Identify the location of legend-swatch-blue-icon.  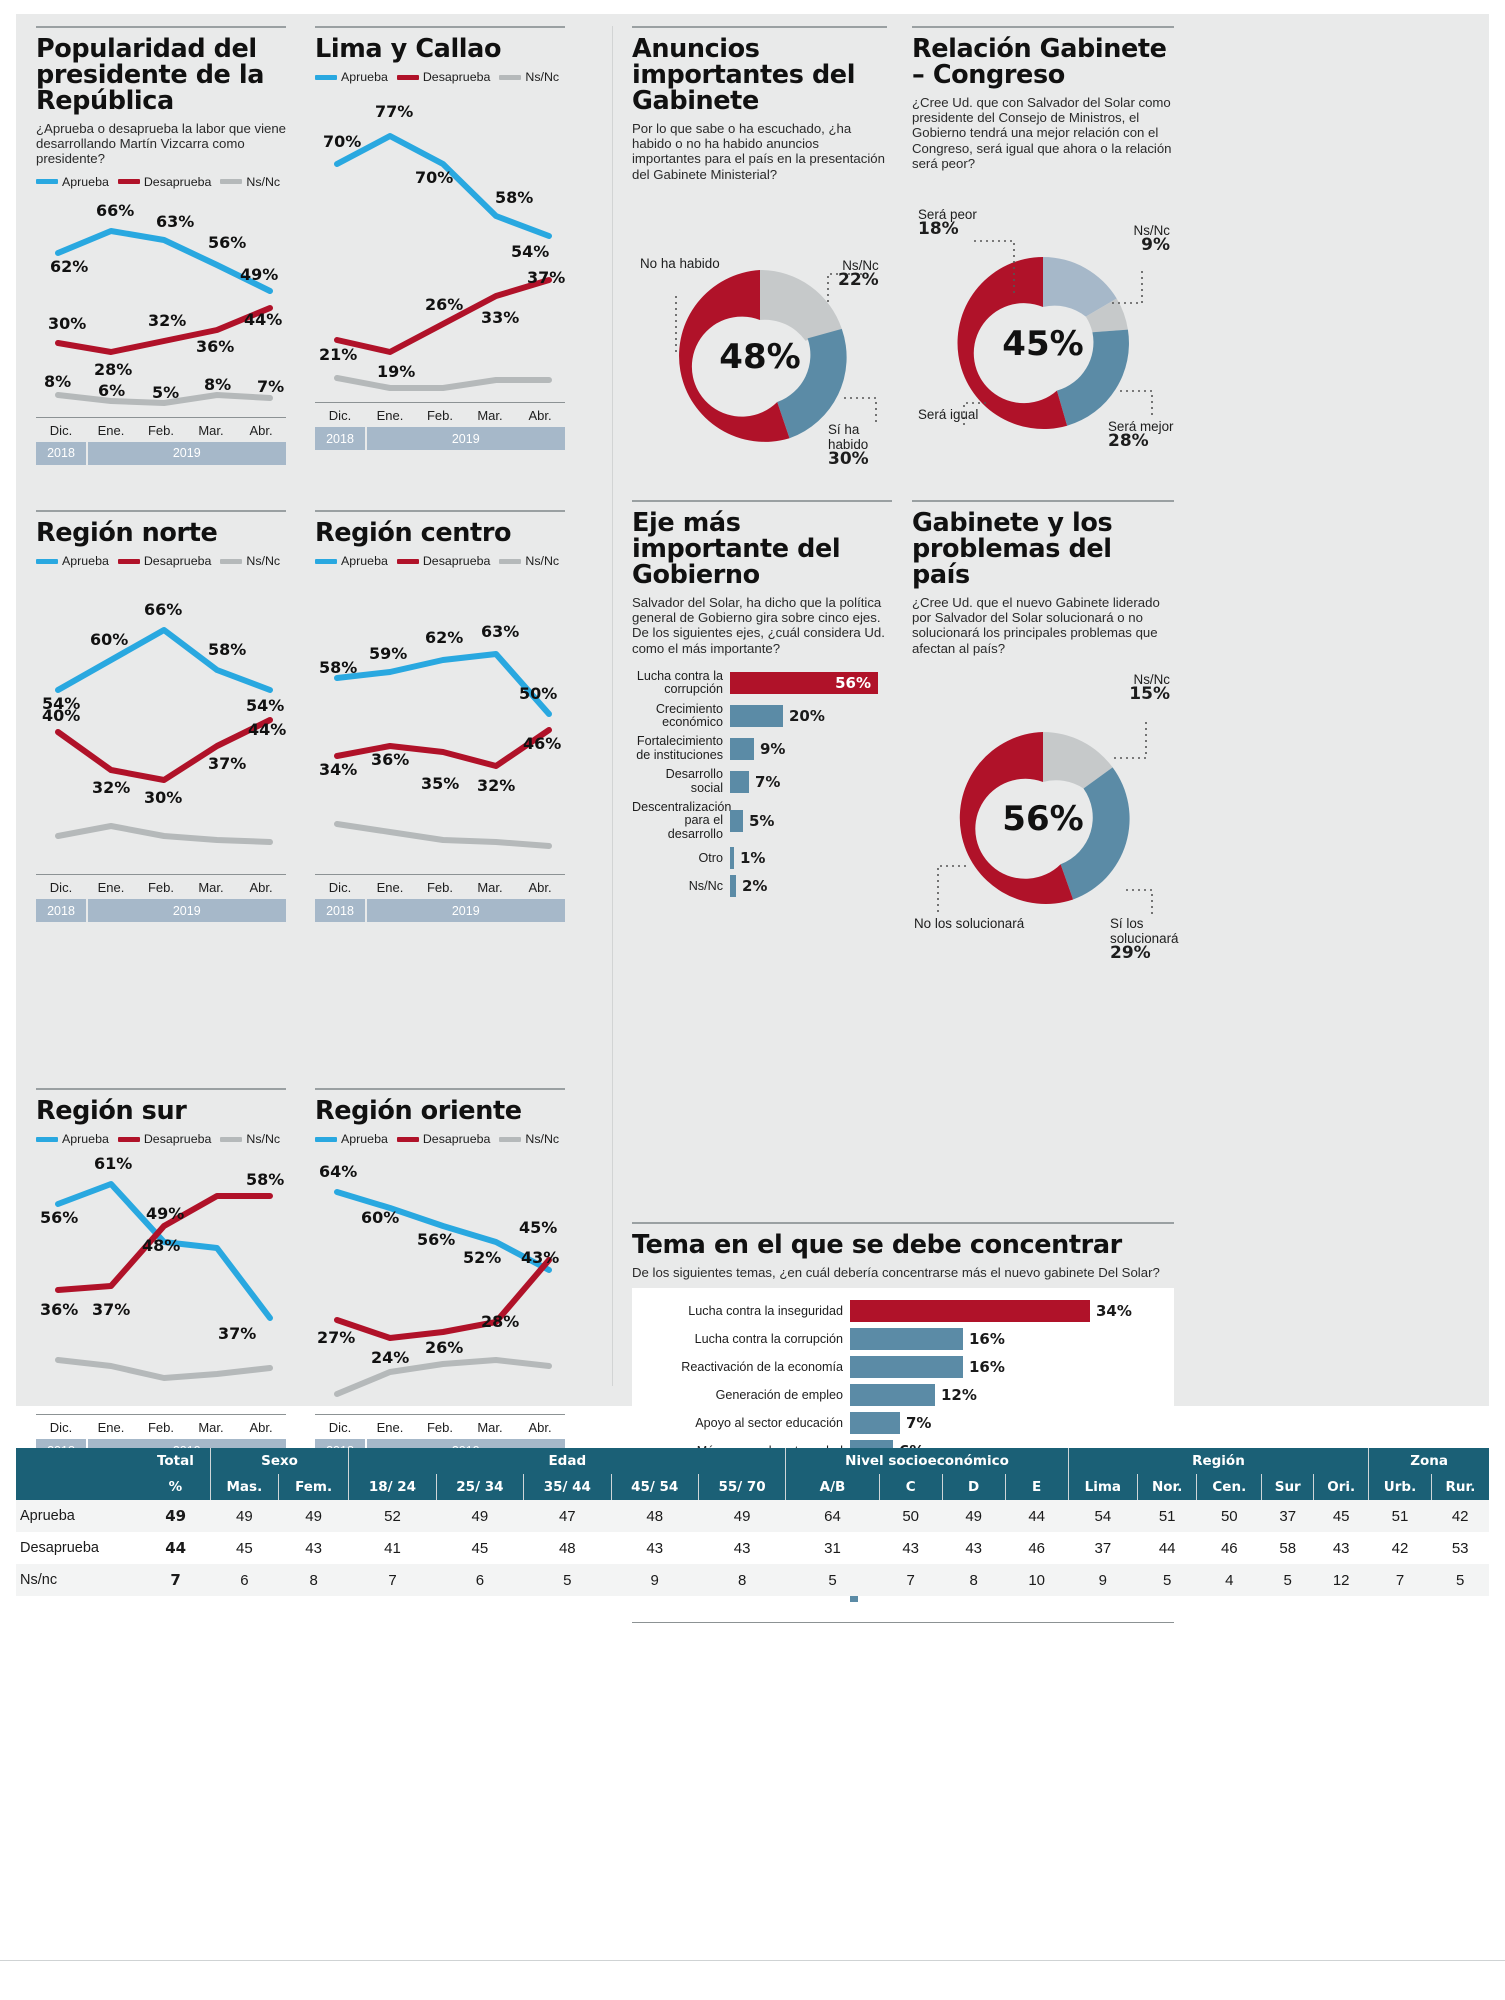
(326, 77).